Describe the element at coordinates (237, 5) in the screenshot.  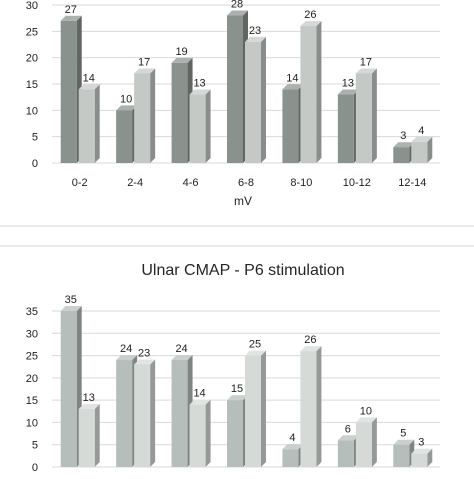
I see `chart1-data-label: 28` at that location.